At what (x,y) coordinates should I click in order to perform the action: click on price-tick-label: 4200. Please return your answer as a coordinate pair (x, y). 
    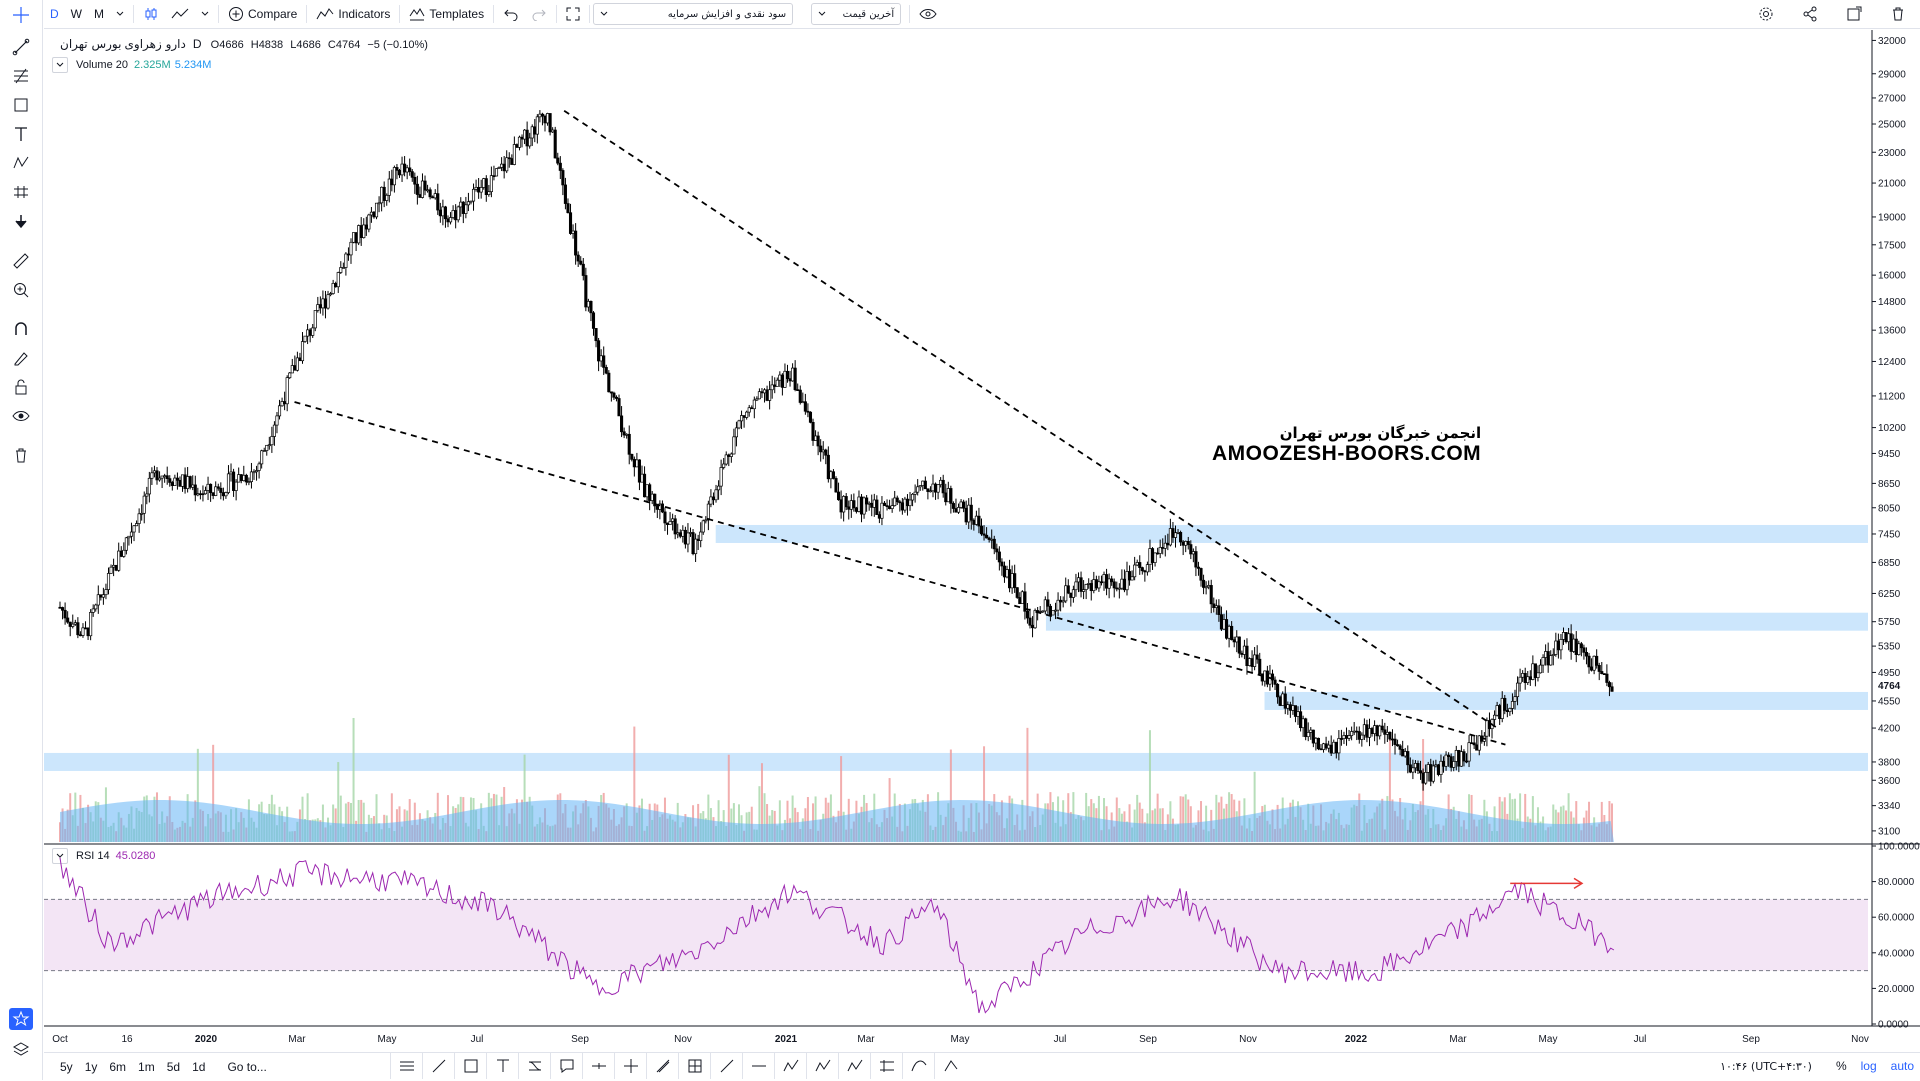
    Looking at the image, I should click on (1889, 729).